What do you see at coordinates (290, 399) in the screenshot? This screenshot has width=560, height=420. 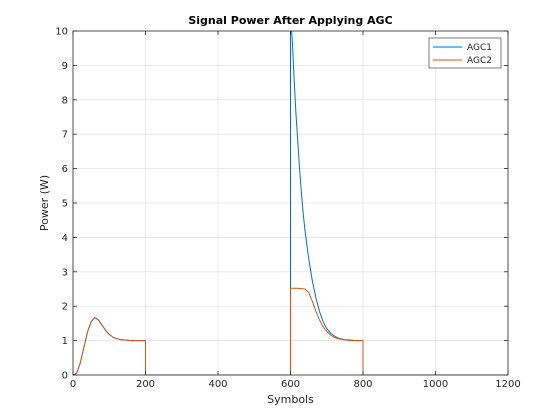 I see `x-axis-label: Symbols` at bounding box center [290, 399].